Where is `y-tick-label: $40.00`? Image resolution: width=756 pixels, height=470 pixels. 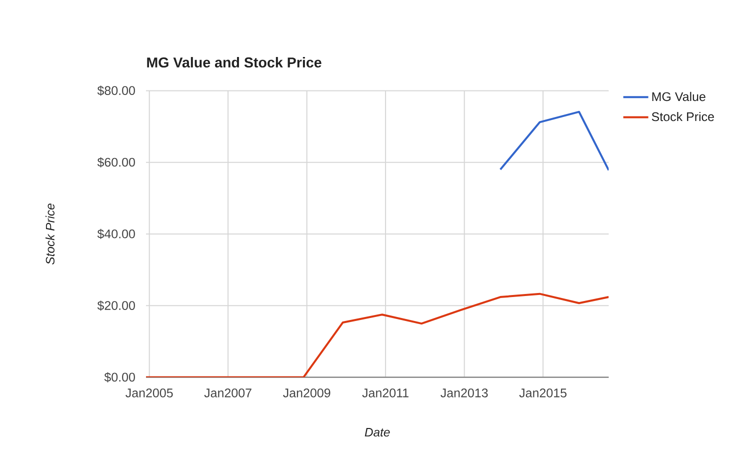 y-tick-label: $40.00 is located at coordinates (116, 234).